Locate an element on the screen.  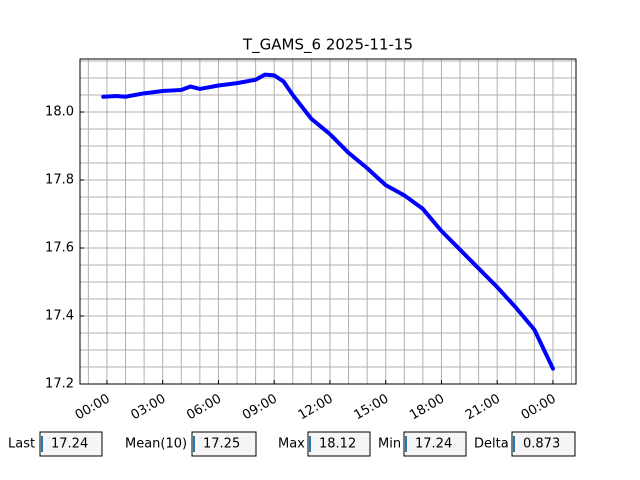
y-tick-label: 17.4 is located at coordinates (59, 316).